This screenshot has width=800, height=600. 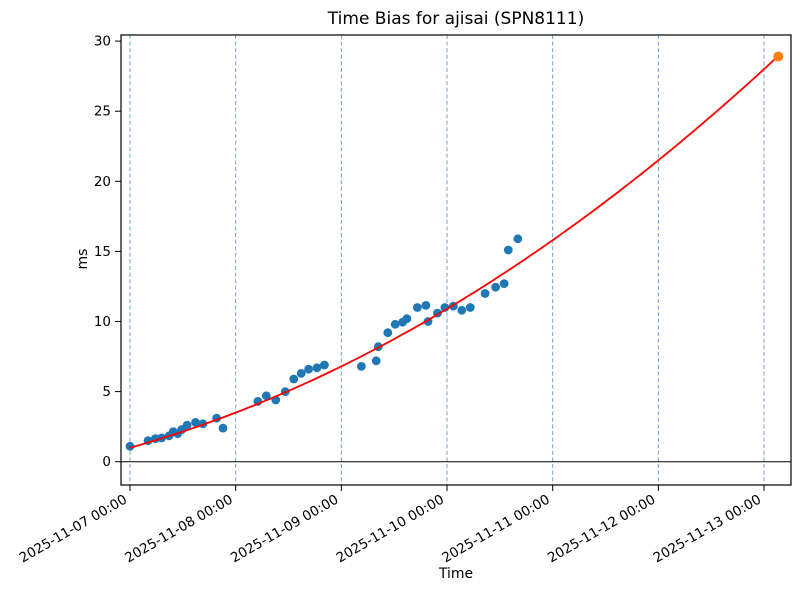 I want to click on y-tick-label: 0, so click(x=106, y=462).